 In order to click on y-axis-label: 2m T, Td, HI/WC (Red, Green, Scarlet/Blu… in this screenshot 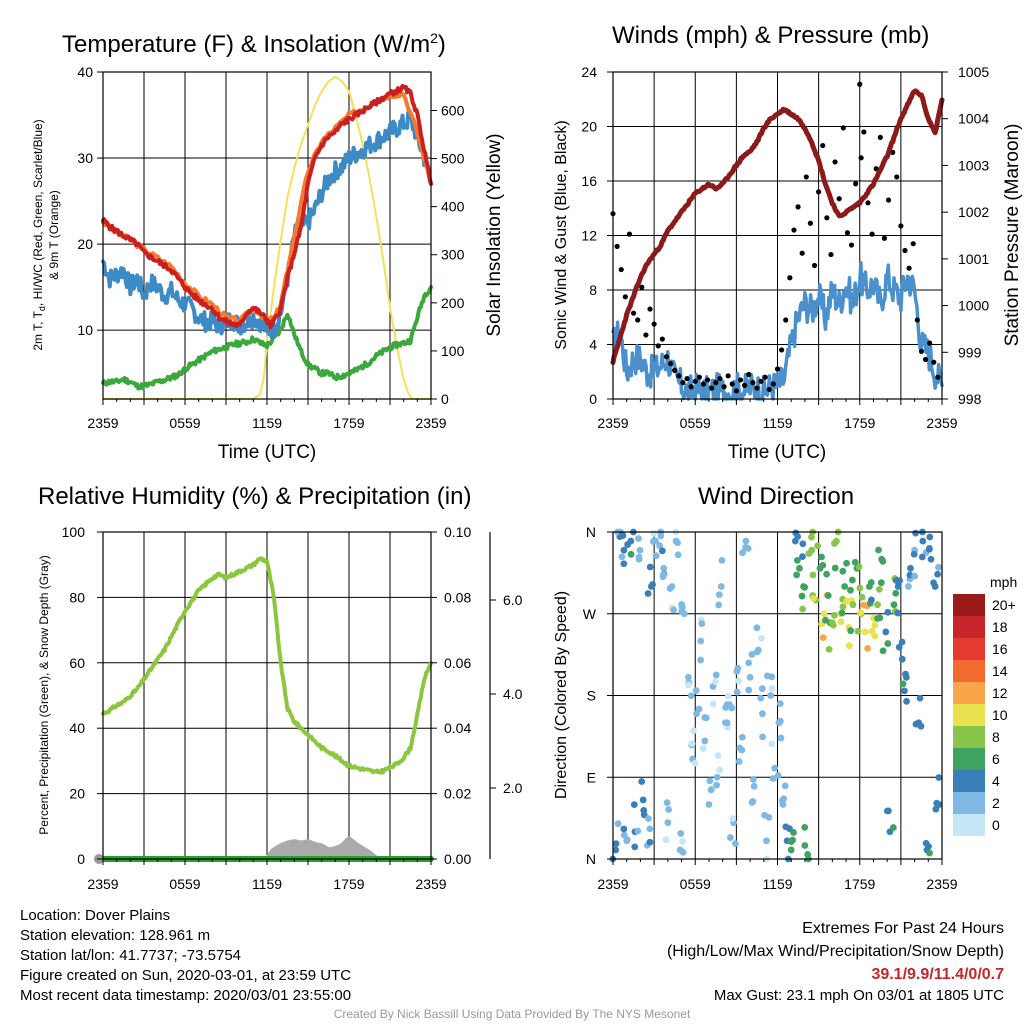, I will do `click(39, 234)`.